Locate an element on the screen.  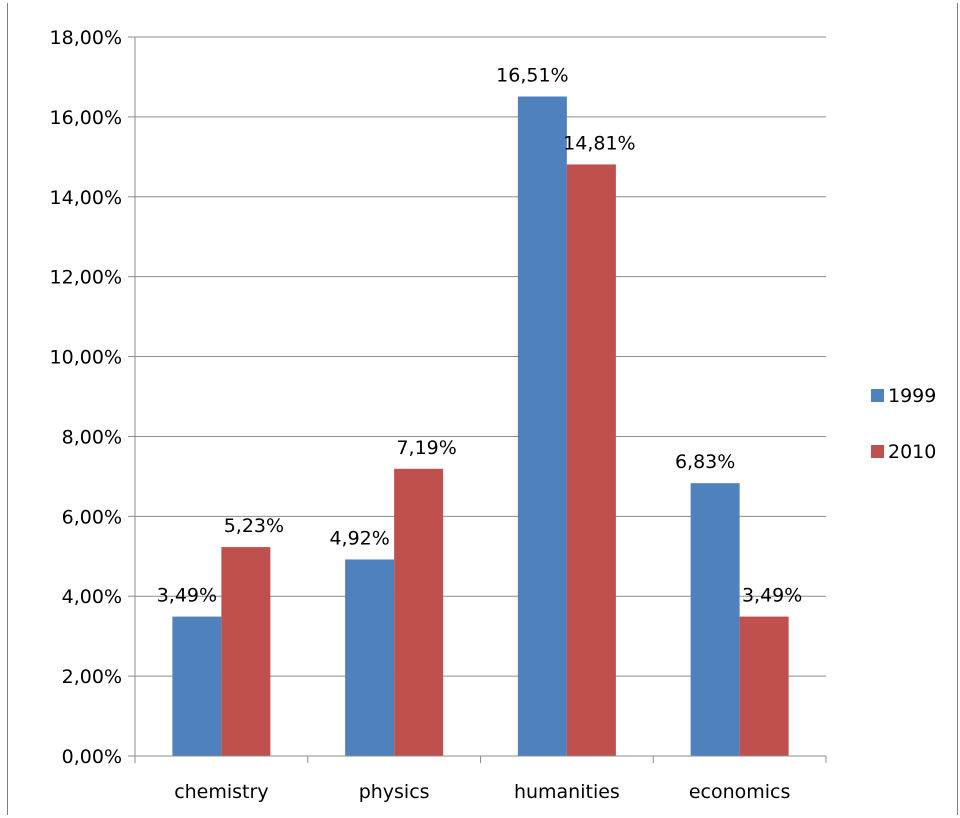
x-category-label: physics is located at coordinates (394, 792).